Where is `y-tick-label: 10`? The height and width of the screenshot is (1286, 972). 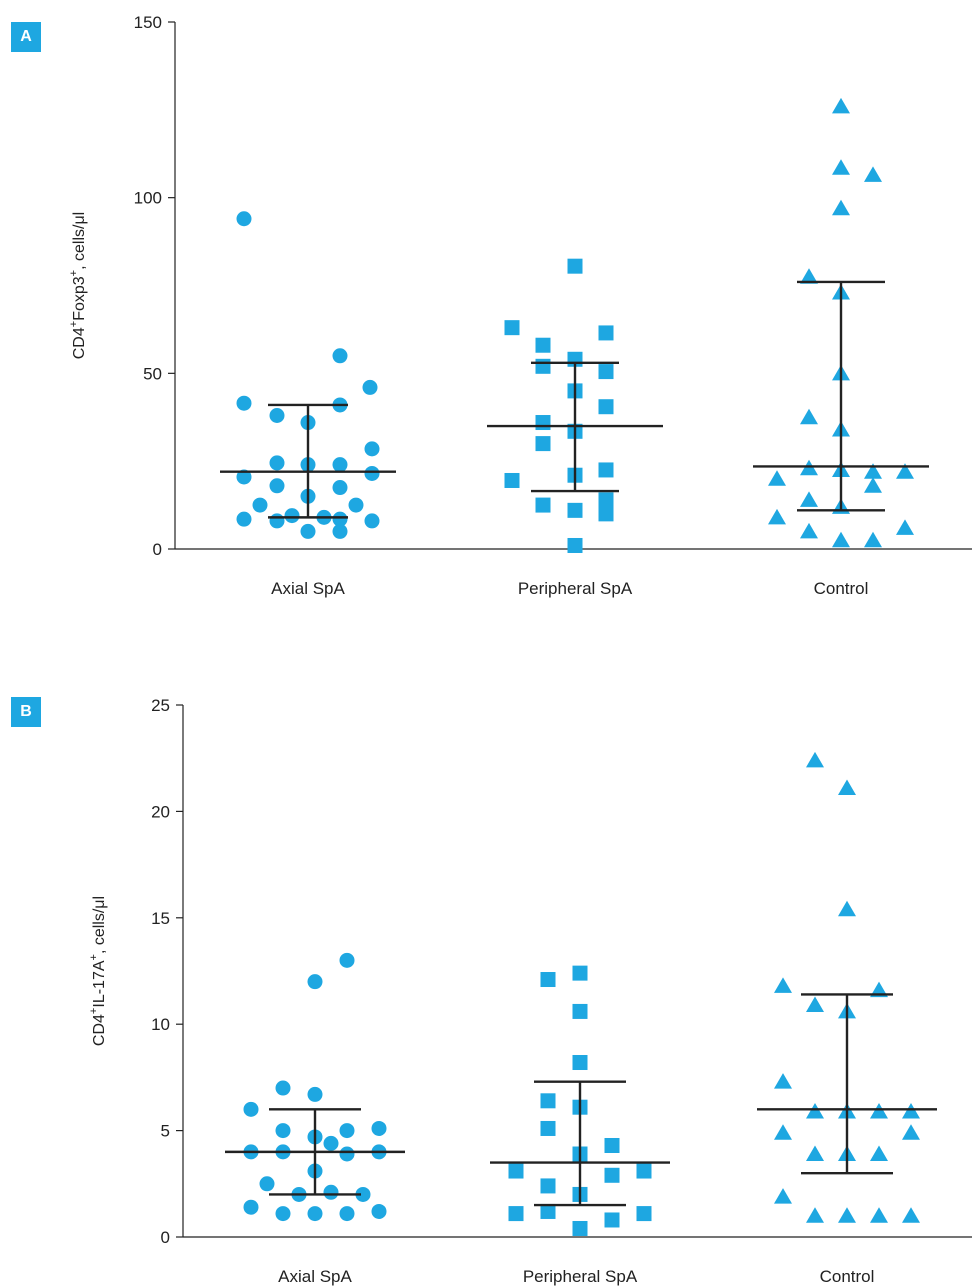
y-tick-label: 10 is located at coordinates (160, 1024).